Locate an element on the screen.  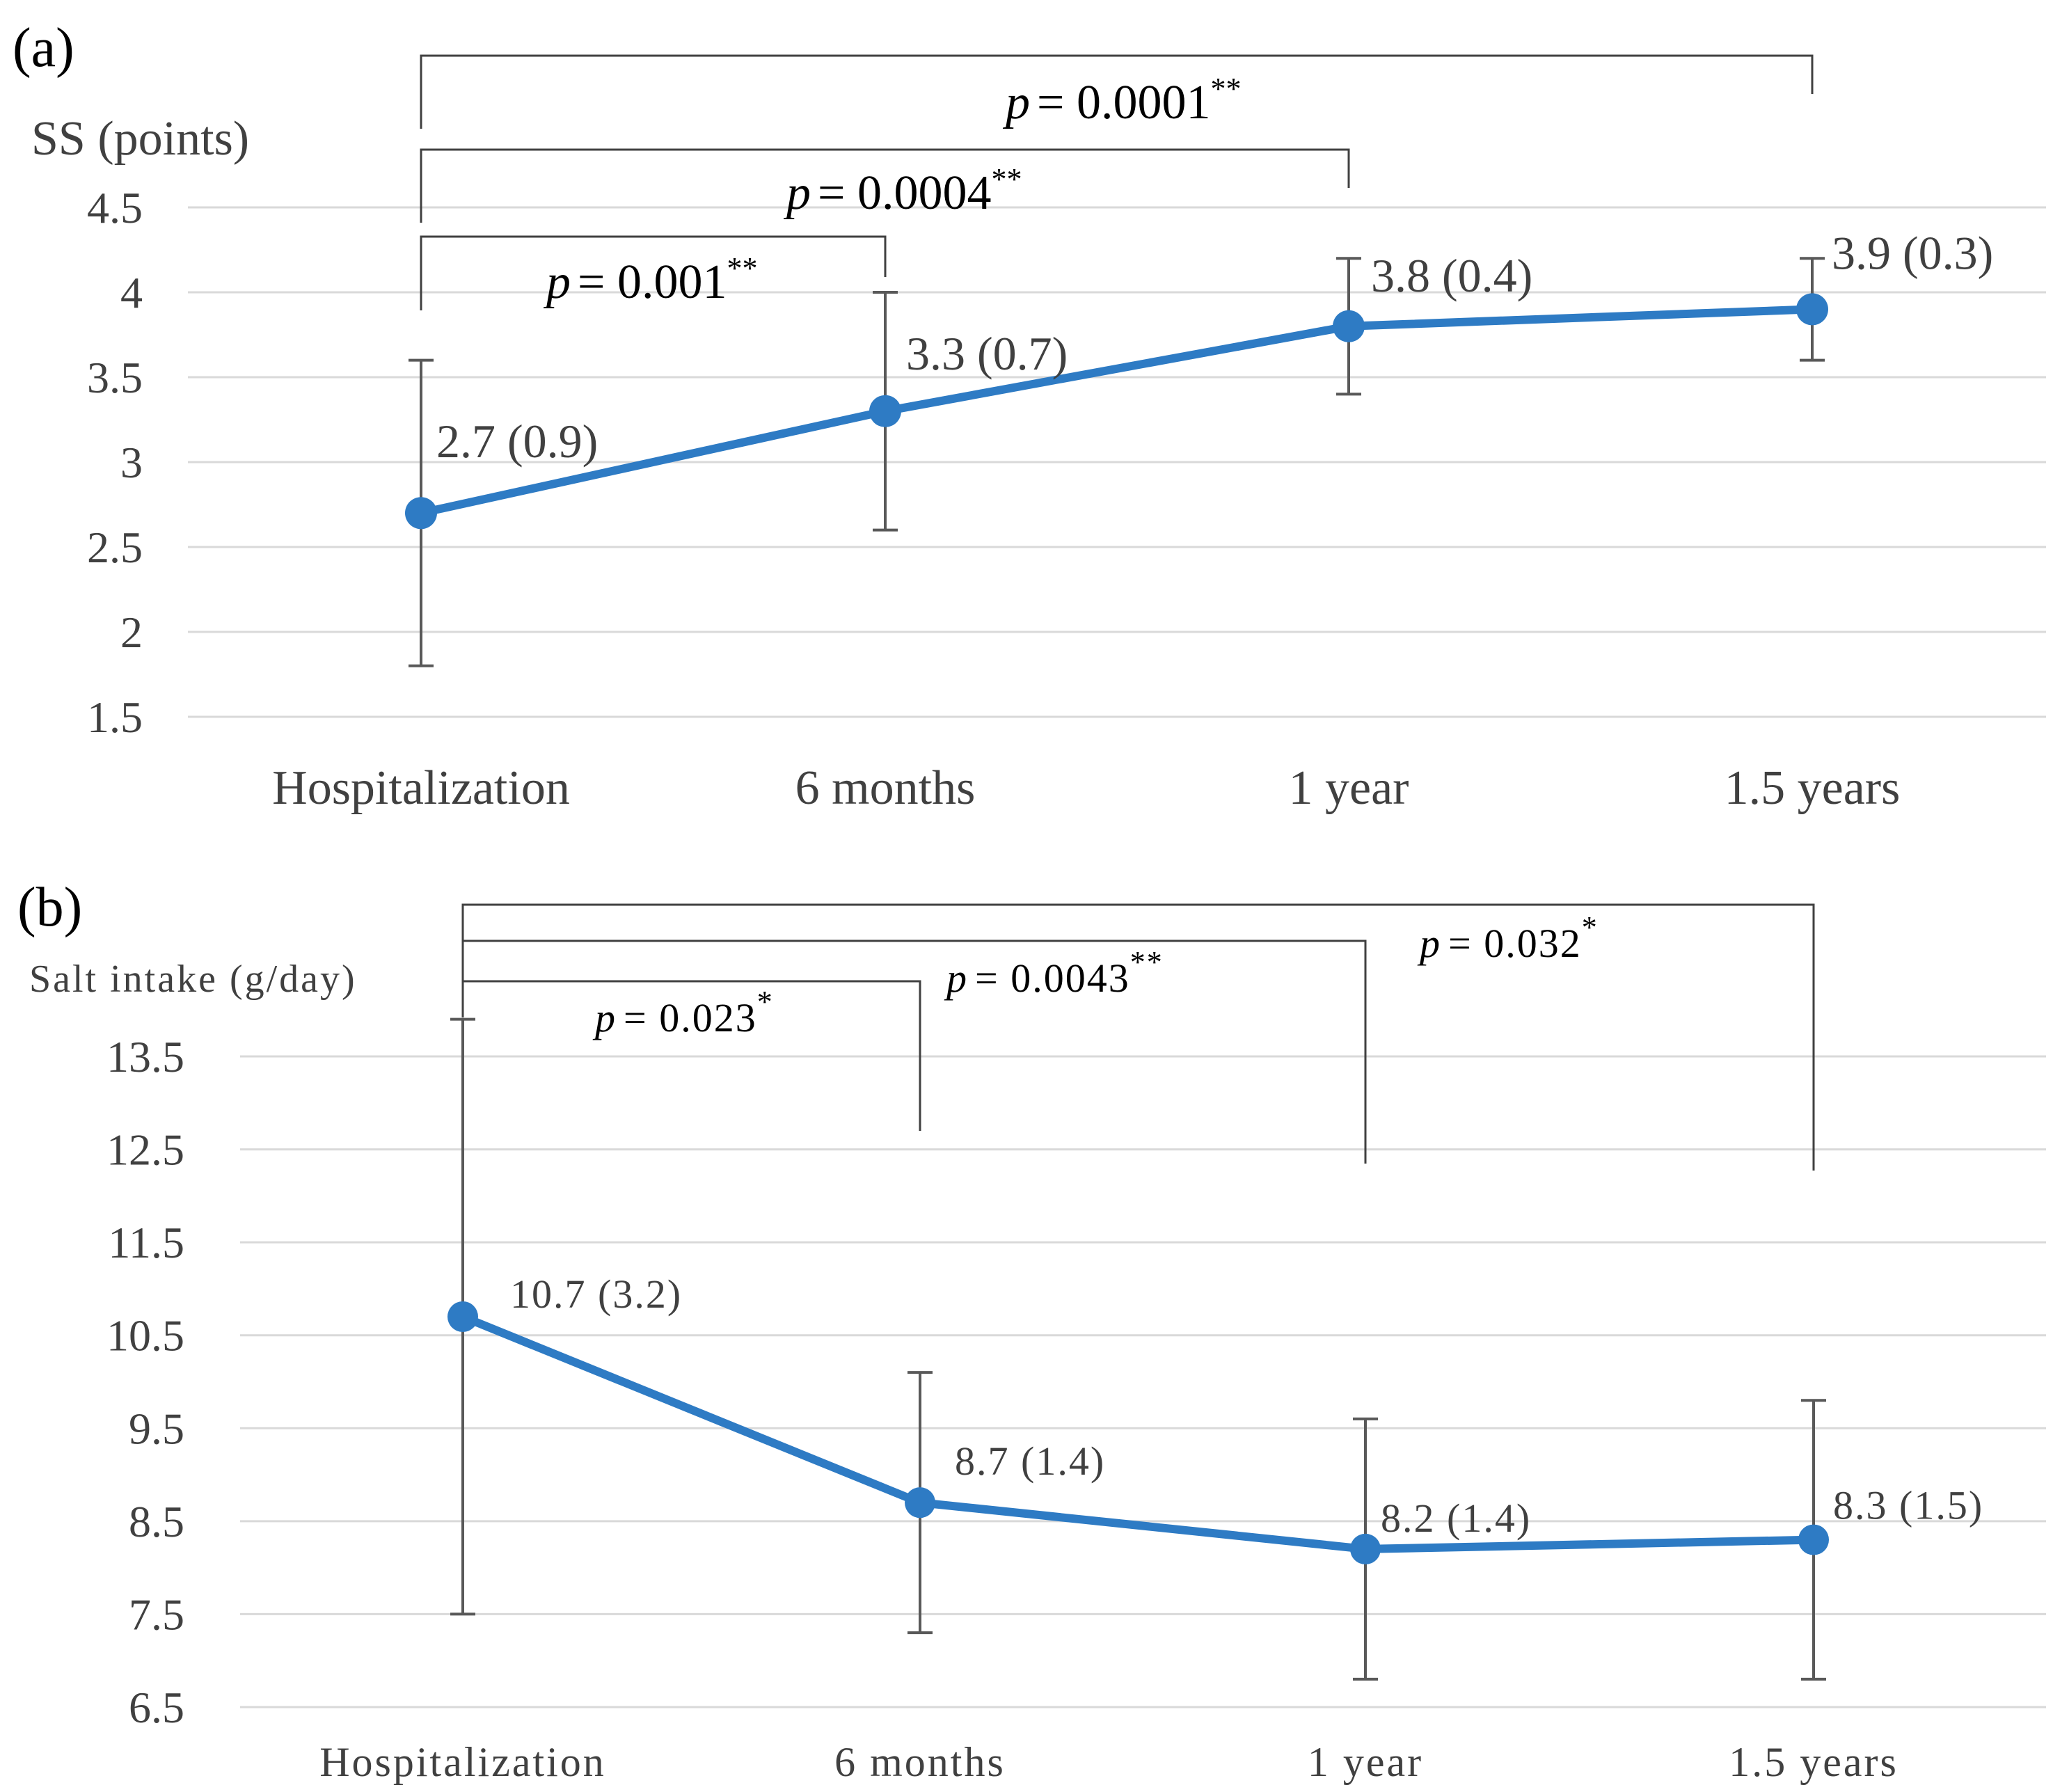
y-tick-label: 4 is located at coordinates (131, 292).